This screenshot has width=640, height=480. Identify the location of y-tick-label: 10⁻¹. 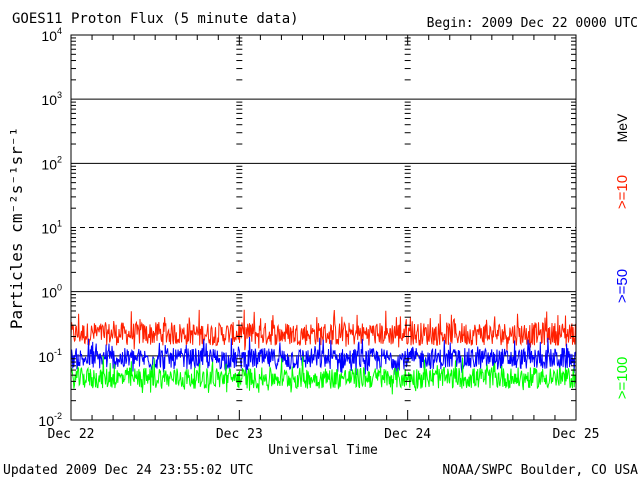
(50, 356).